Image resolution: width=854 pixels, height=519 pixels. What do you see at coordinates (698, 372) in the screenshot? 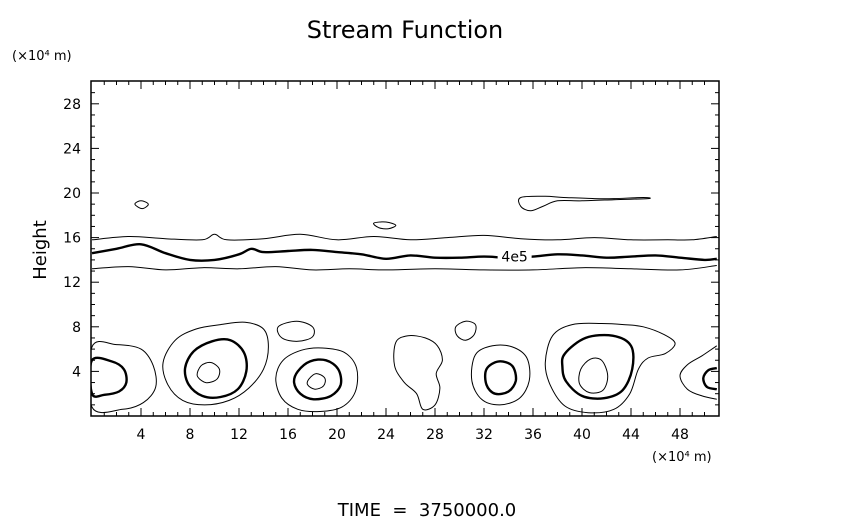
I see `contour-line-c-g1` at bounding box center [698, 372].